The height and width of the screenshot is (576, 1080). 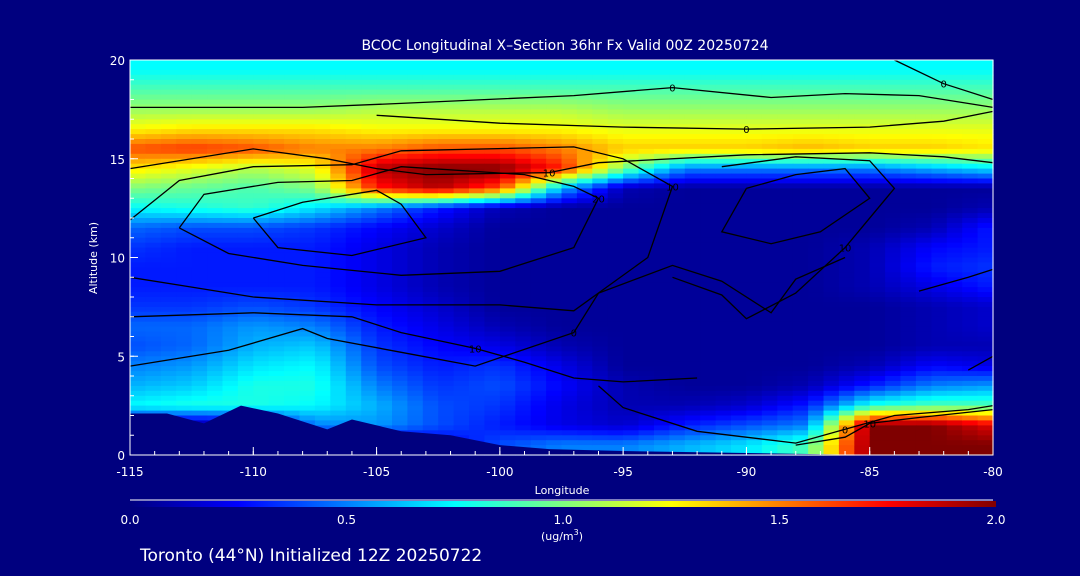 I want to click on contour-label: 10, so click(x=549, y=174).